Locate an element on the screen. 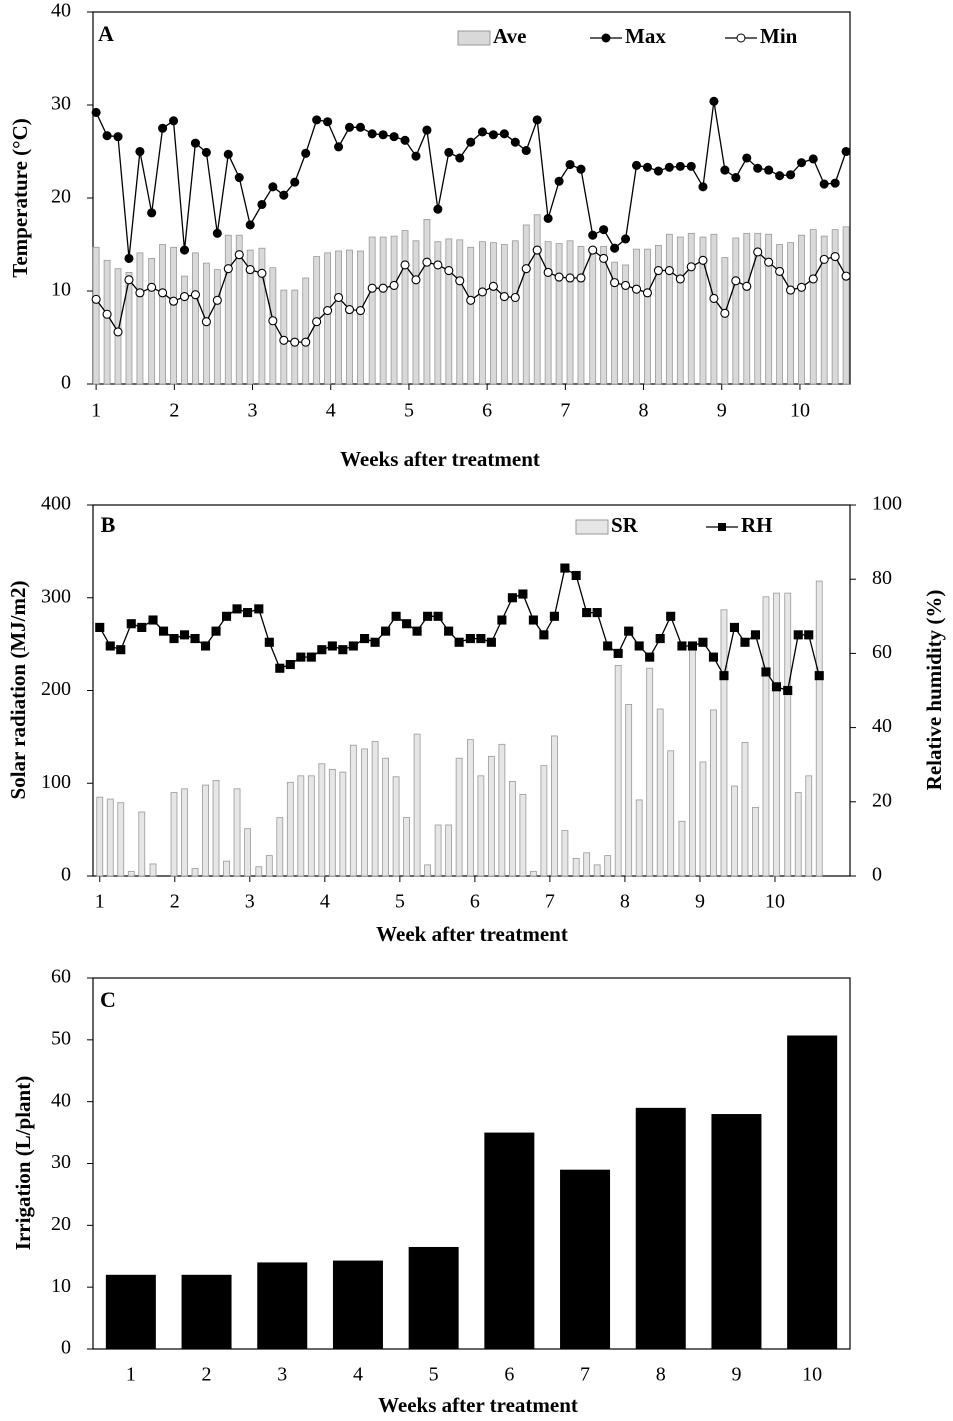 The image size is (953, 1421). legend-label: Min is located at coordinates (779, 36).